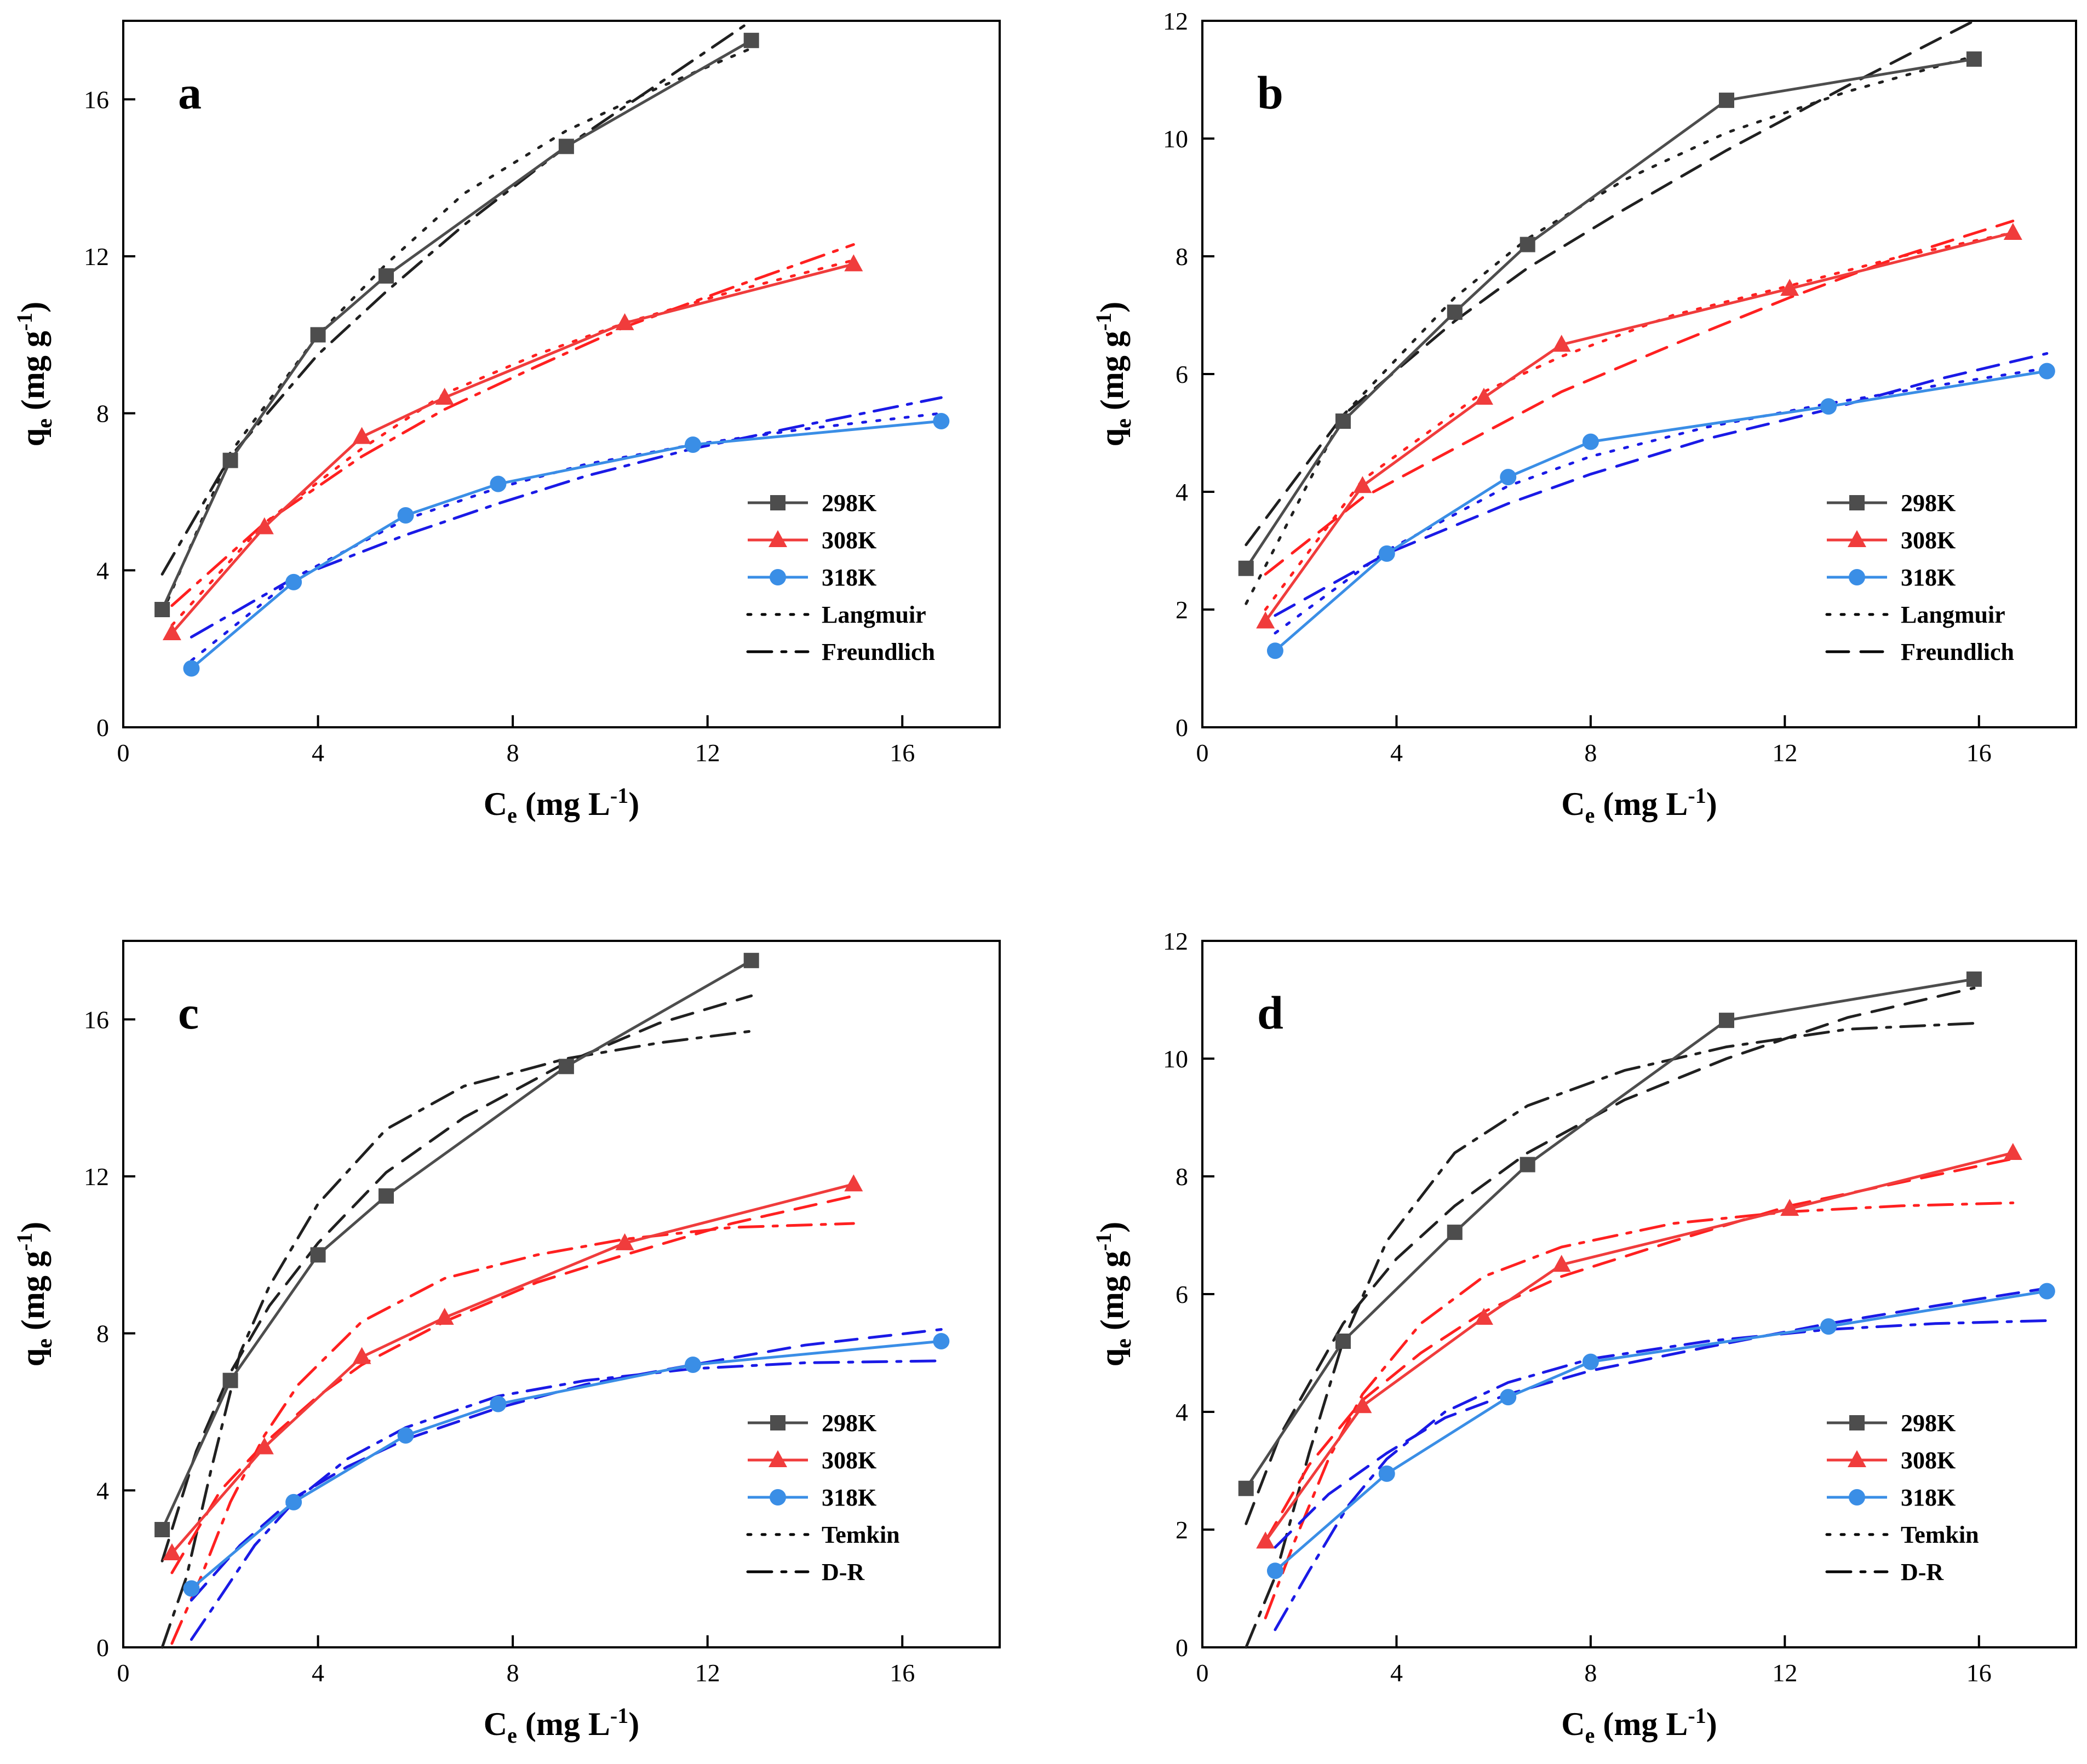  I want to click on fit-curve-langmuir, so click(1611, 330).